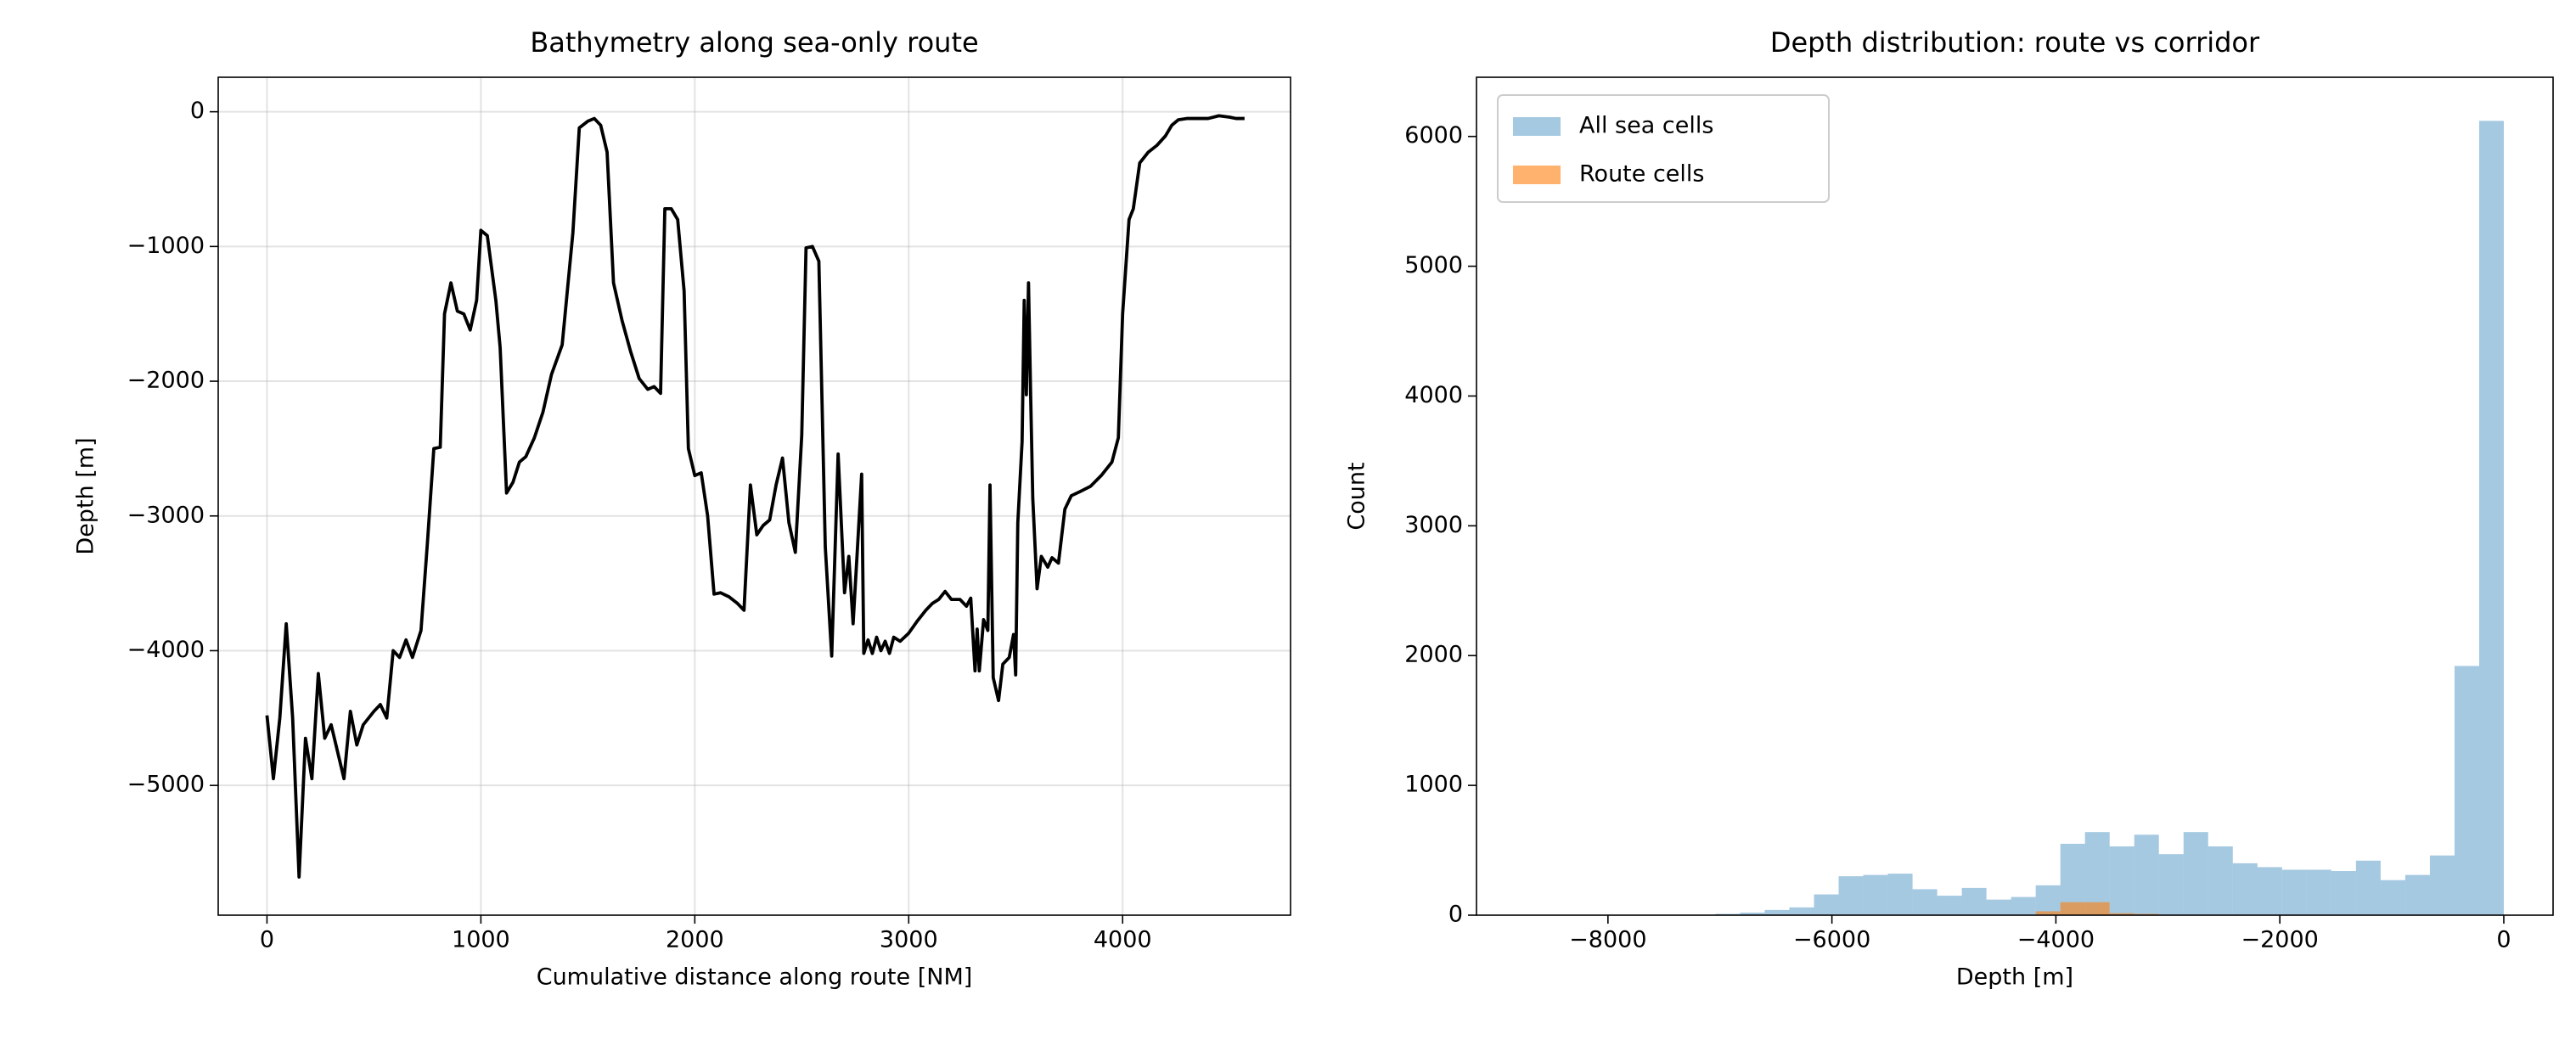 The height and width of the screenshot is (1051, 2576). What do you see at coordinates (166, 246) in the screenshot?
I see `y-tick-label: −1000` at bounding box center [166, 246].